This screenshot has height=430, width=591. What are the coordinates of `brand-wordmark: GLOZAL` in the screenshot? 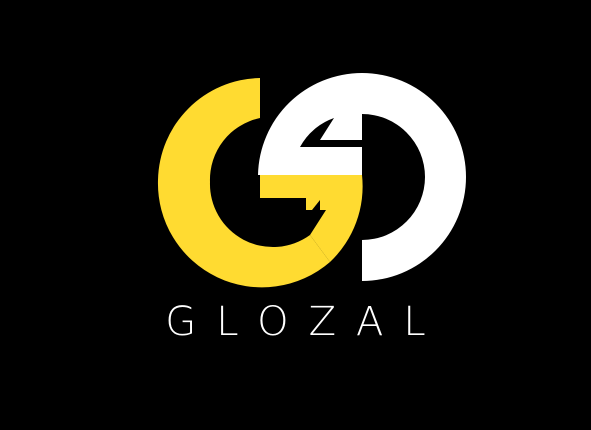 It's located at (305, 322).